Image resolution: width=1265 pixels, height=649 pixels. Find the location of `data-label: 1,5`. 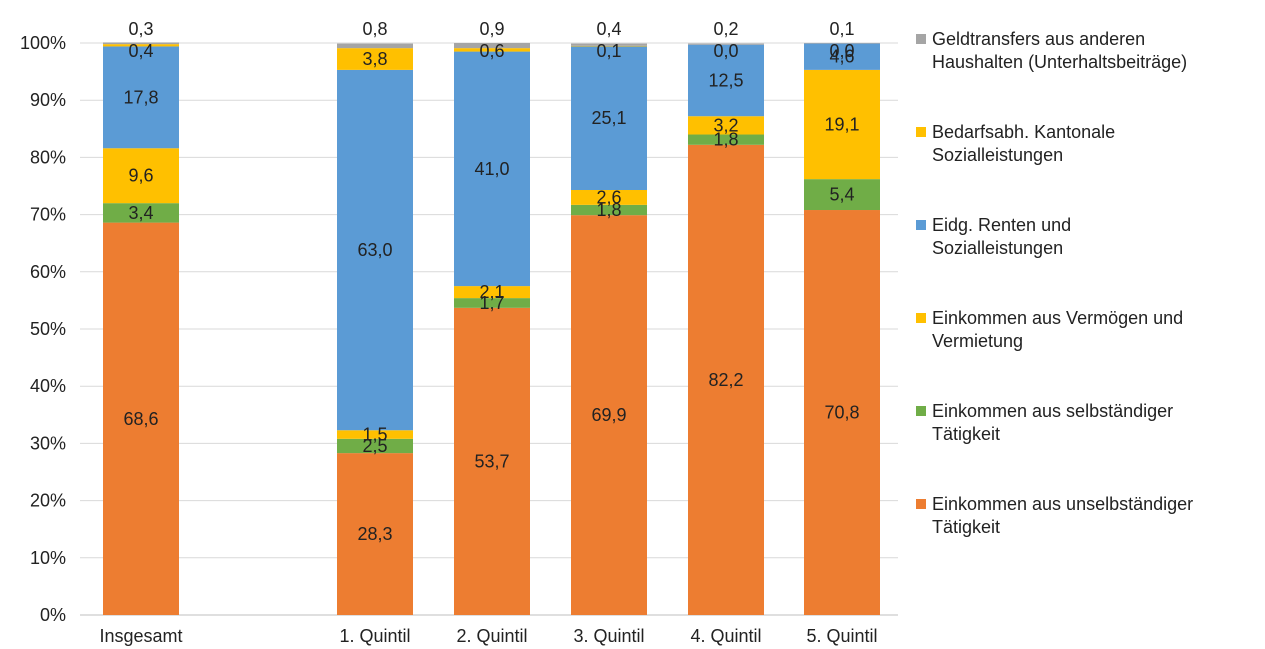

data-label: 1,5 is located at coordinates (374, 435).